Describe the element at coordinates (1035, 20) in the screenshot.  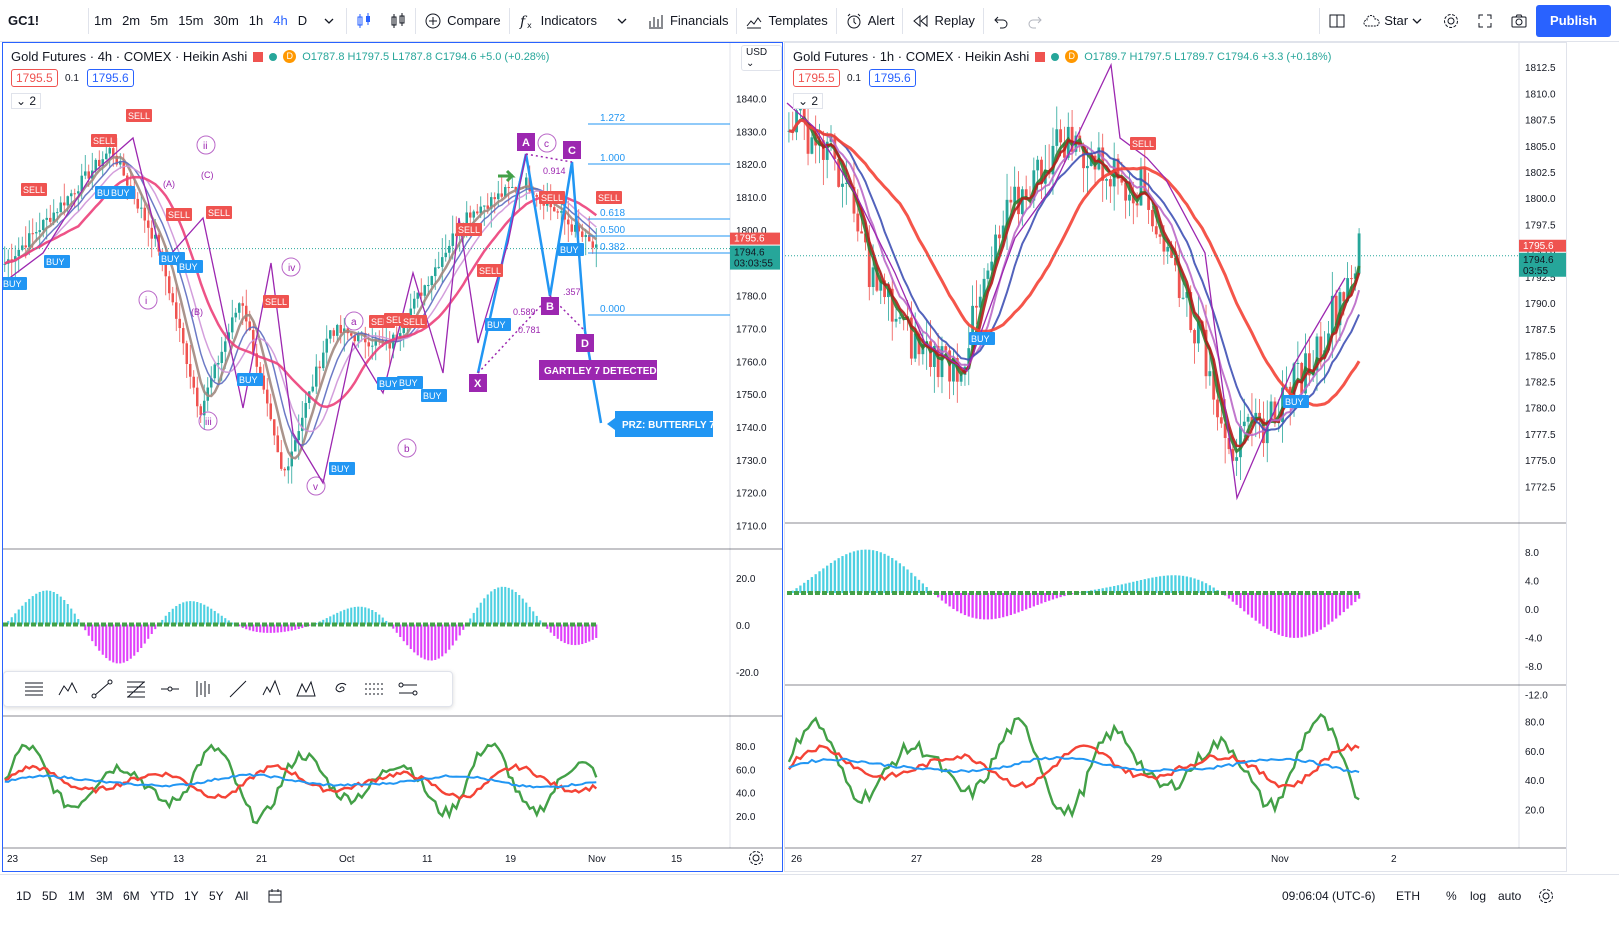
I see `redo-button` at that location.